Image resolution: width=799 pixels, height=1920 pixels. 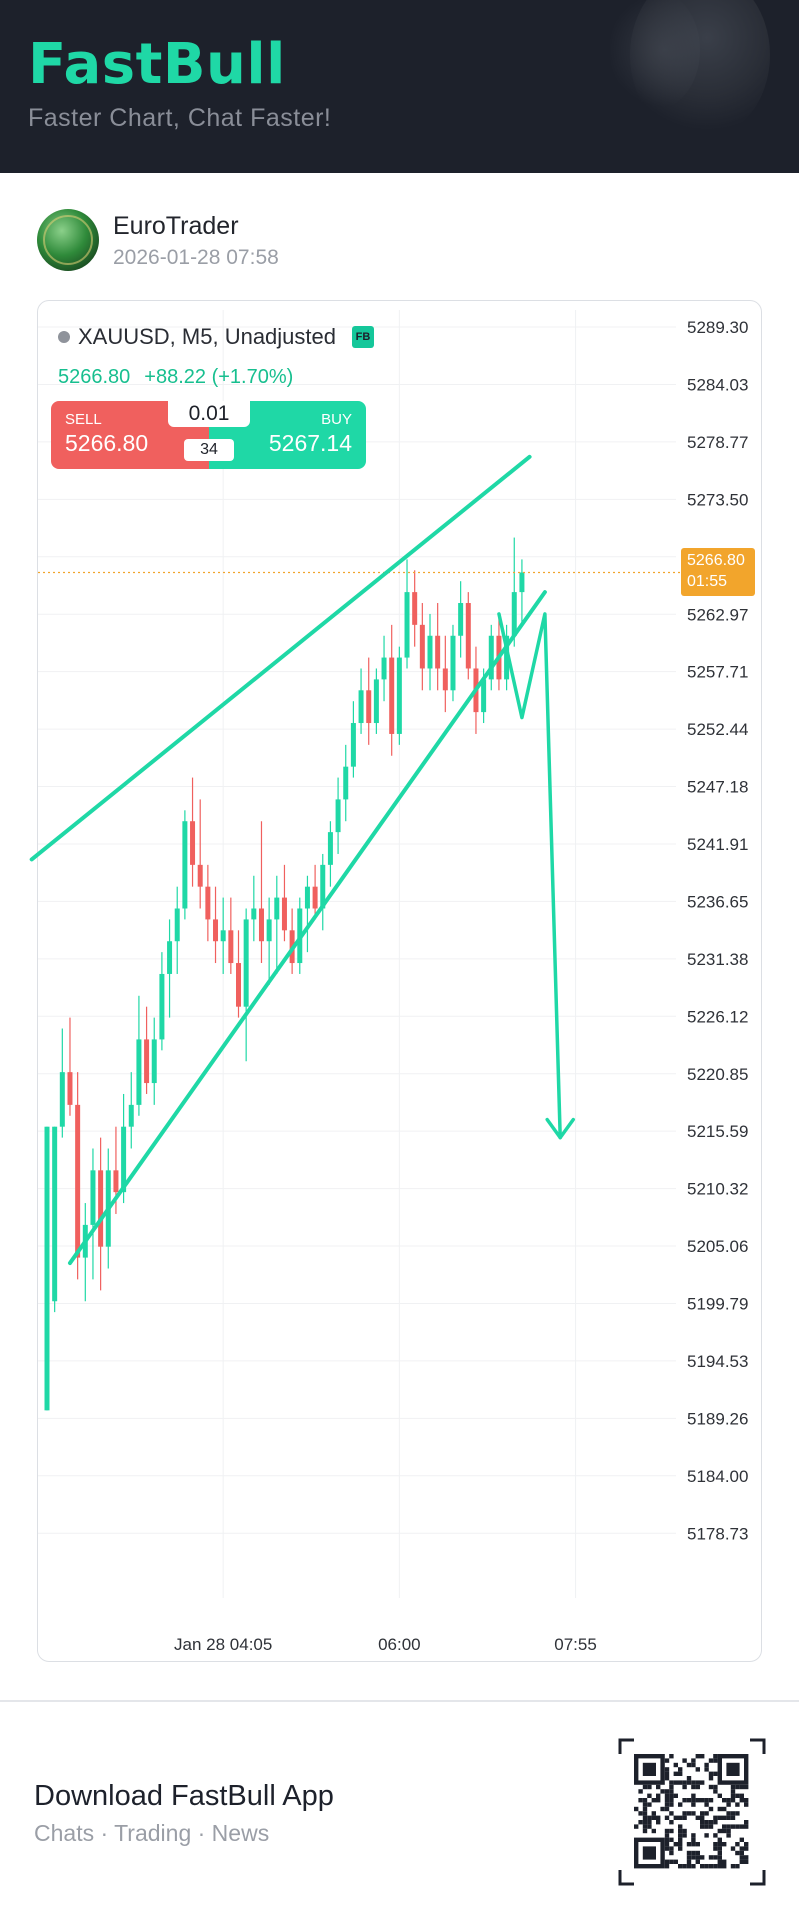 I want to click on brand-logo: FastBull, so click(x=157, y=64).